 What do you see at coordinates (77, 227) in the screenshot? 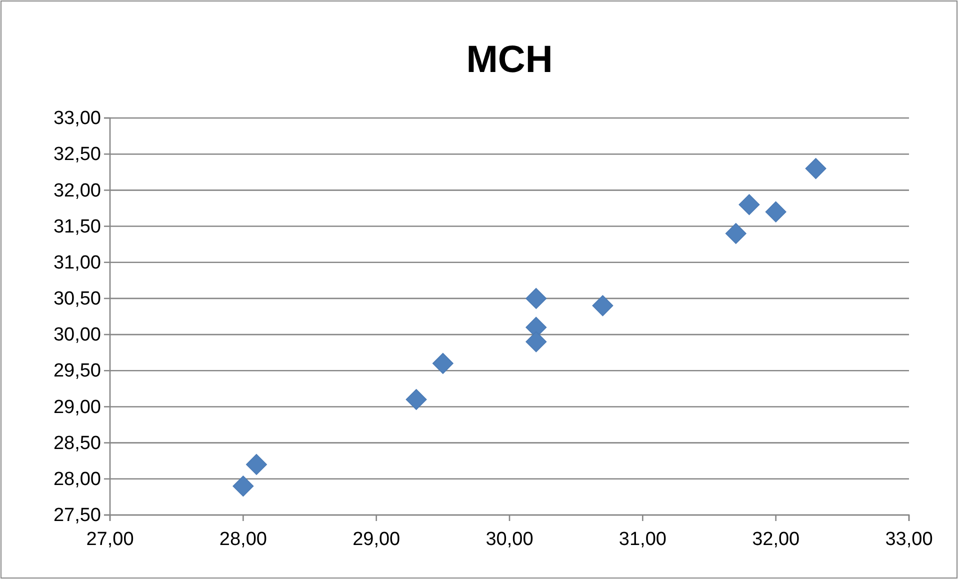
I see `y-tick-label: 31,50` at bounding box center [77, 227].